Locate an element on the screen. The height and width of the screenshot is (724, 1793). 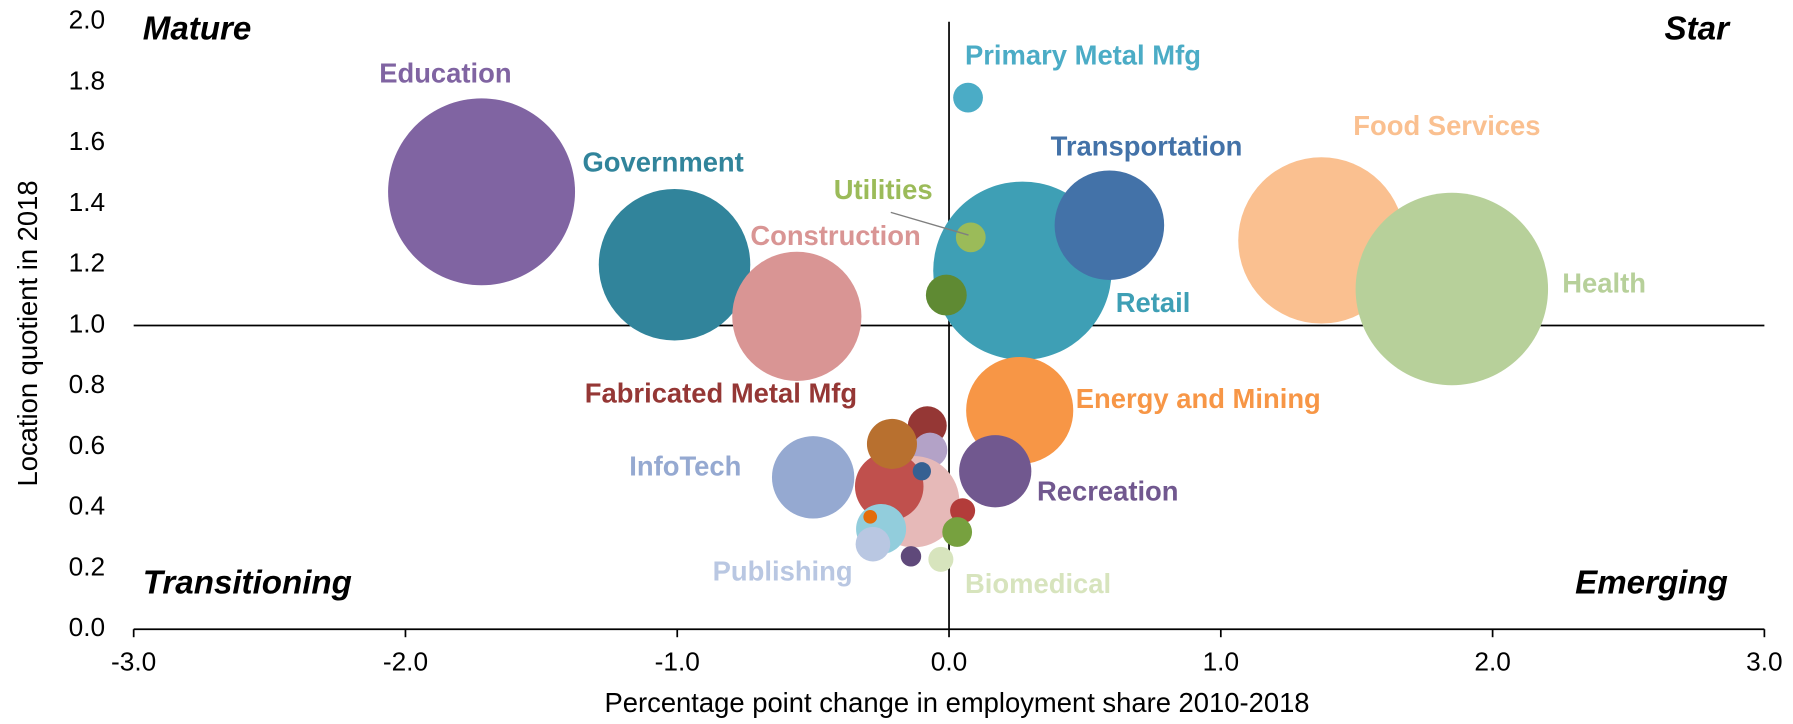
quadrant-label: Transitioning is located at coordinates (247, 582).